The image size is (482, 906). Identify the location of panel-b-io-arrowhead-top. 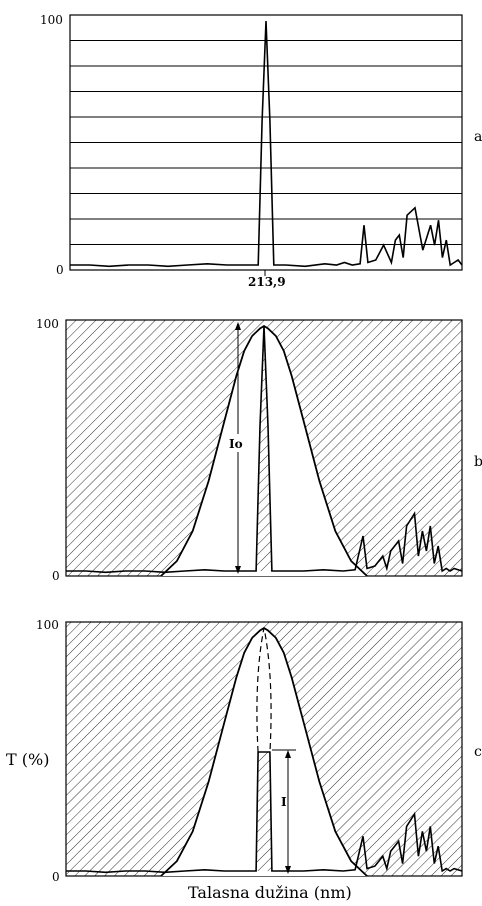
(238, 326).